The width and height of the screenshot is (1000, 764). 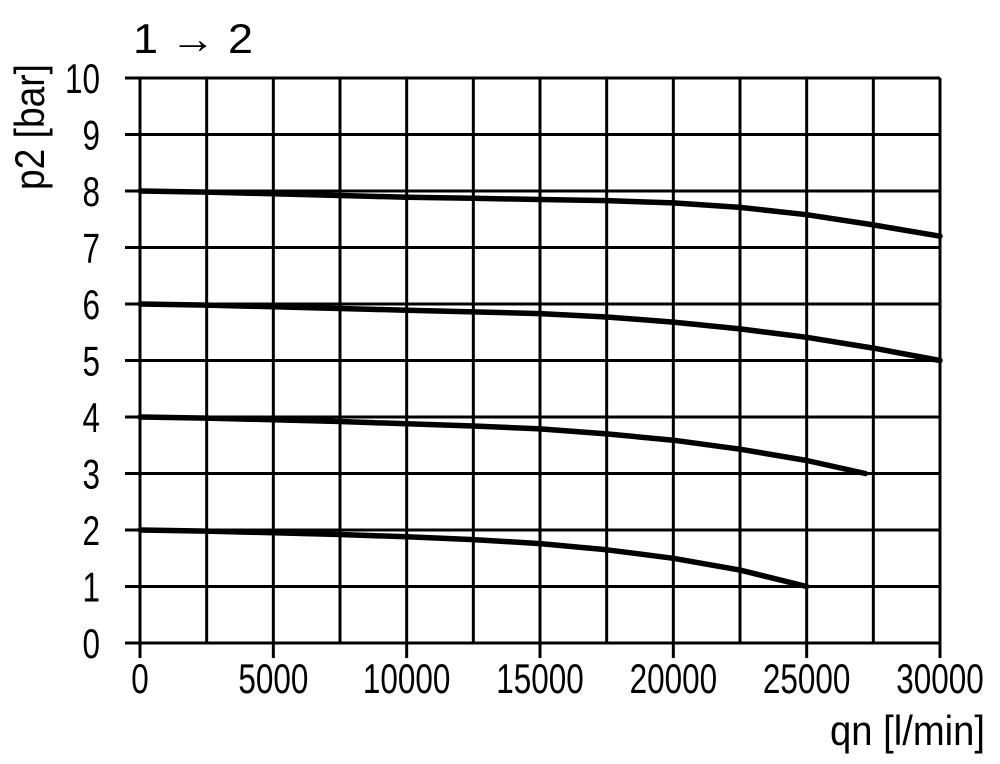 I want to click on y-tick-label: 0, so click(x=92, y=643).